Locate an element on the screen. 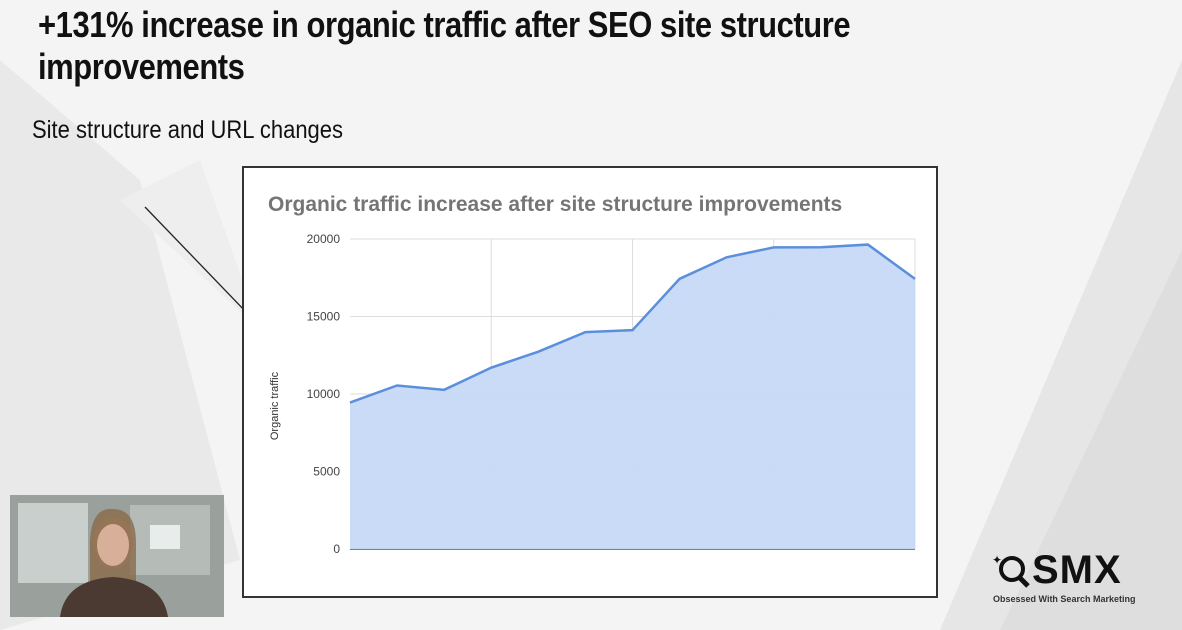 This screenshot has width=1182, height=630. magnifier-icon: ✦ is located at coordinates (1011, 570).